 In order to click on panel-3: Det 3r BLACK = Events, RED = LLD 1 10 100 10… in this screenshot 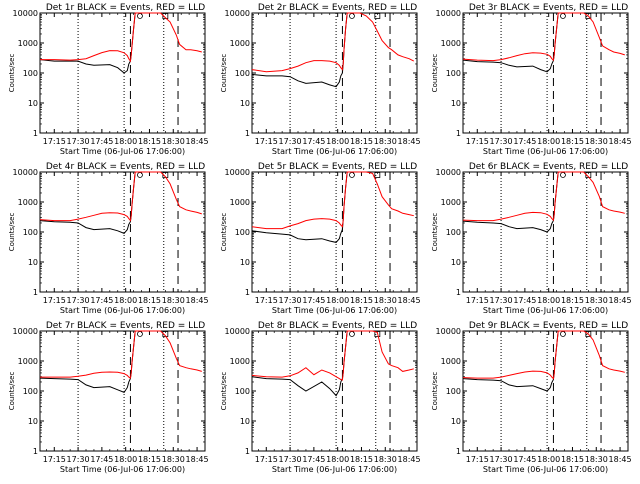, I will do `click(531, 79)`.